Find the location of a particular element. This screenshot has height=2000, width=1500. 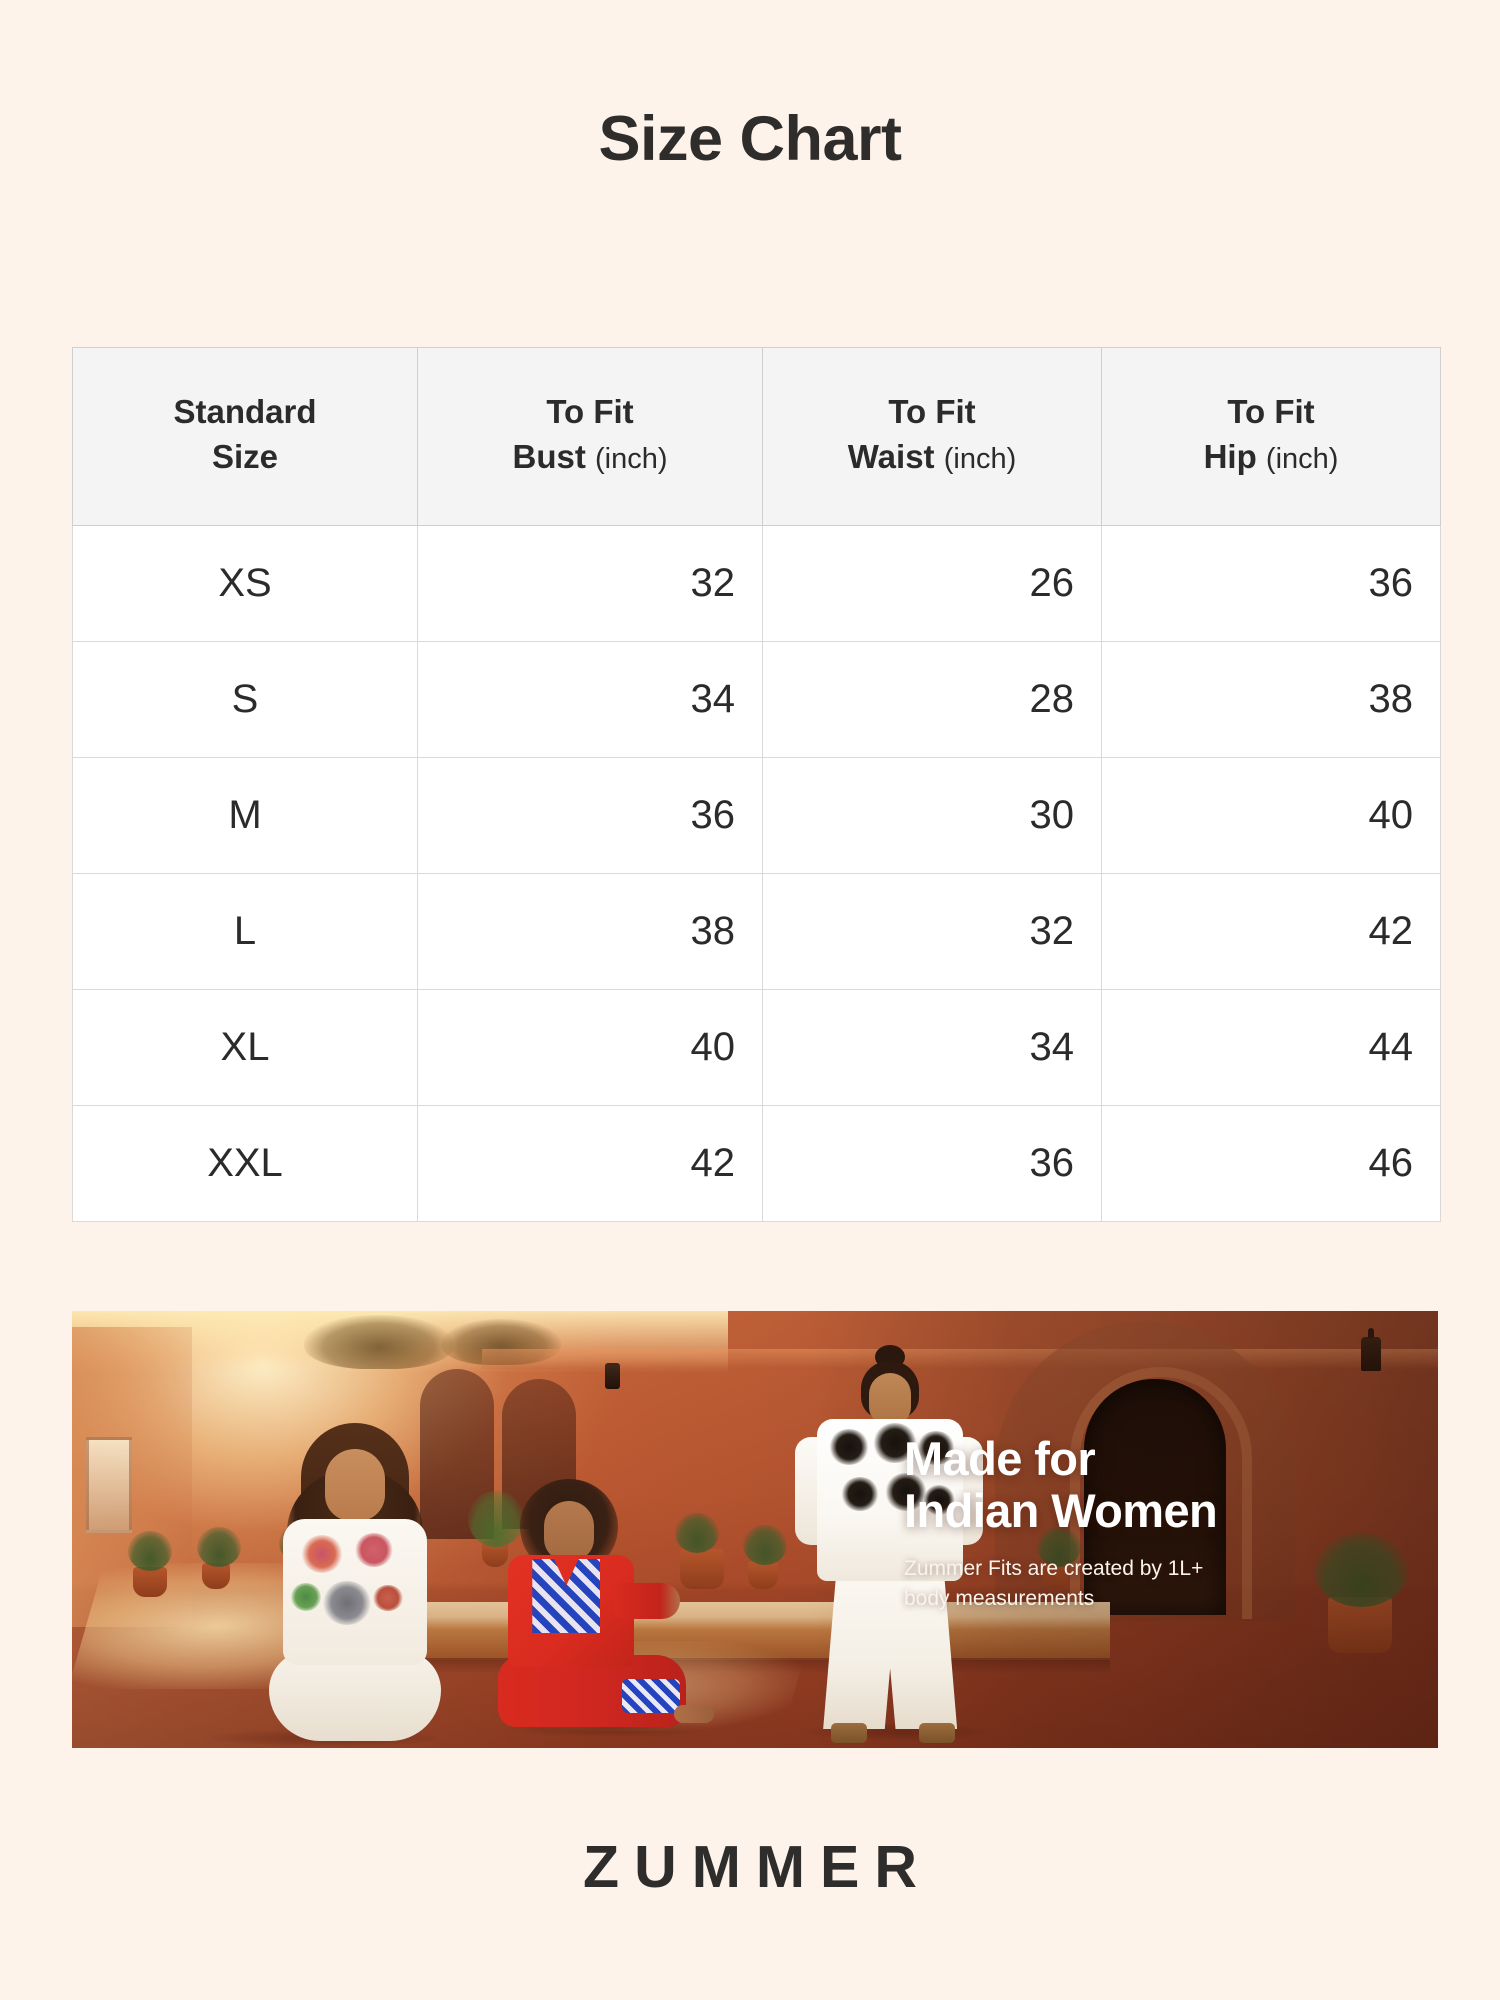

cell-hip: 40 is located at coordinates (1271, 815).